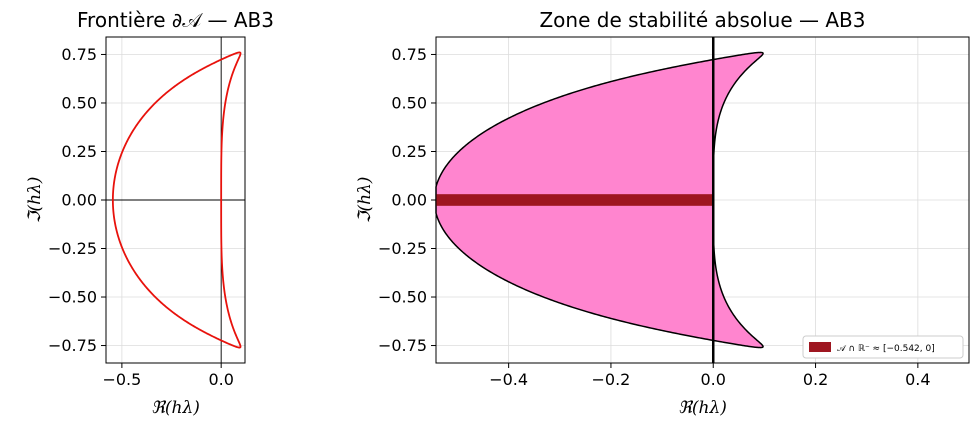  I want to click on right-chart-title: Zone de stabilité absolue — AB3, so click(702, 20).